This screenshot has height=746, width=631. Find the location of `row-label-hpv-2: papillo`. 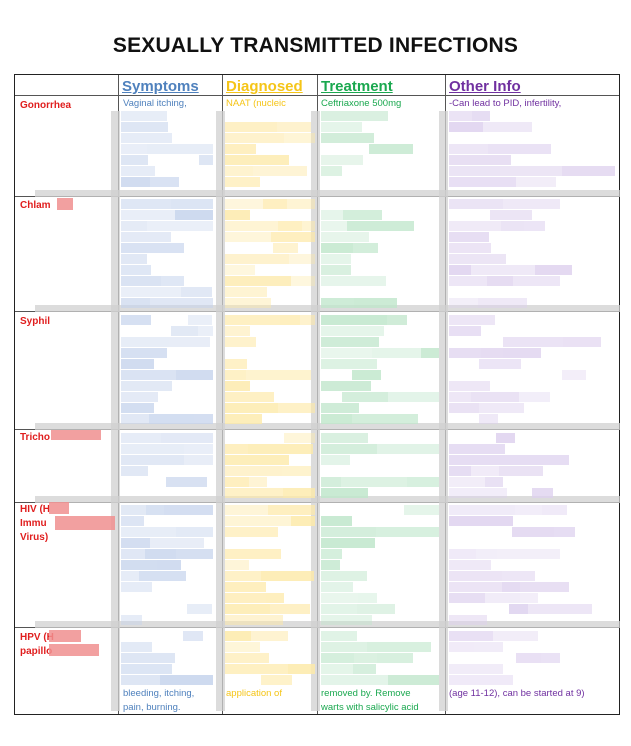

row-label-hpv-2: papillo is located at coordinates (36, 651).